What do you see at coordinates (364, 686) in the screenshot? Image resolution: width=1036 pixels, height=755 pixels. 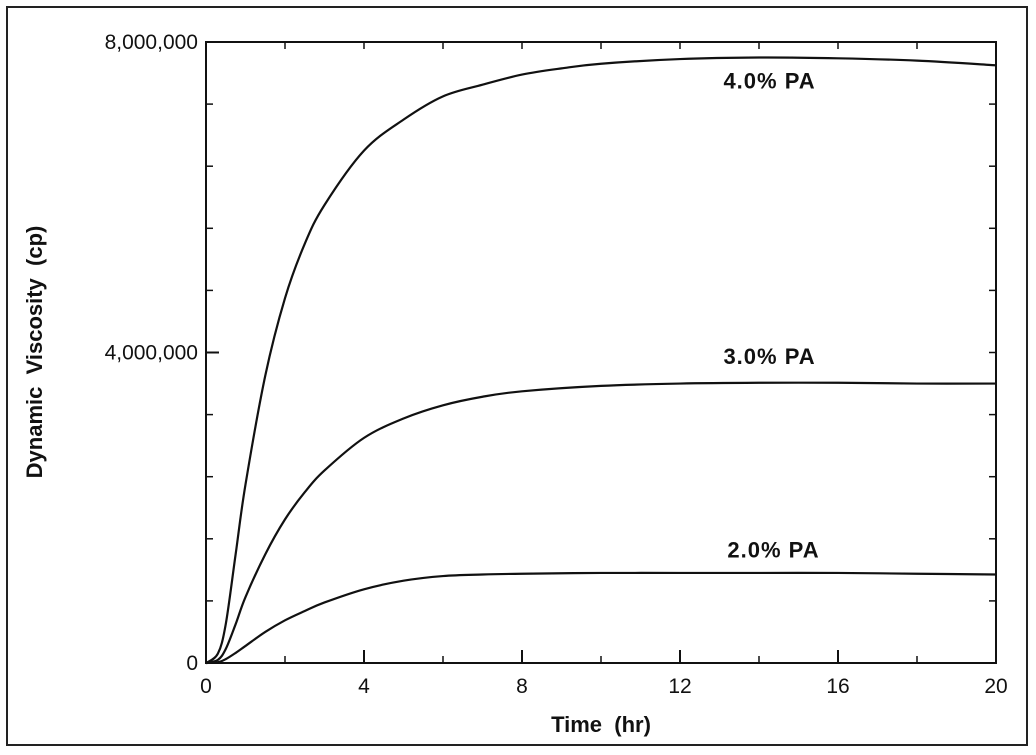 I see `x-tick-label: 4` at bounding box center [364, 686].